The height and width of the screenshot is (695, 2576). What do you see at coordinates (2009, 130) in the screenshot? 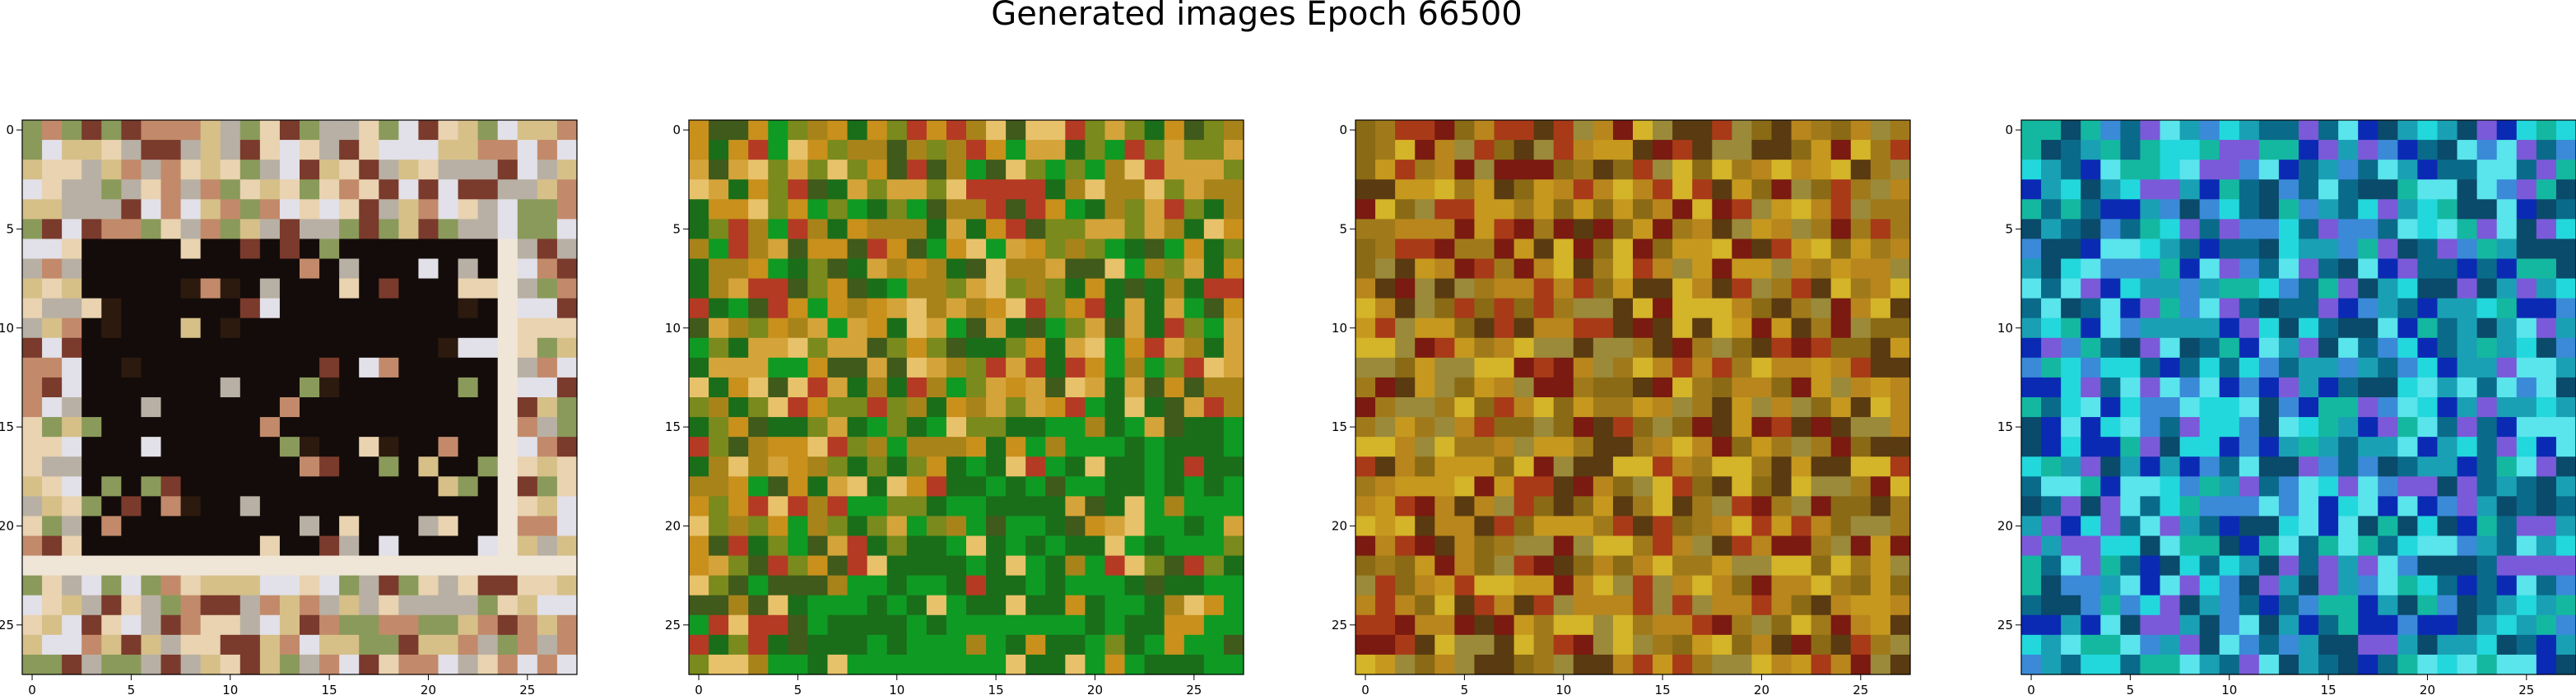
I see `y-tick-label: 0` at bounding box center [2009, 130].